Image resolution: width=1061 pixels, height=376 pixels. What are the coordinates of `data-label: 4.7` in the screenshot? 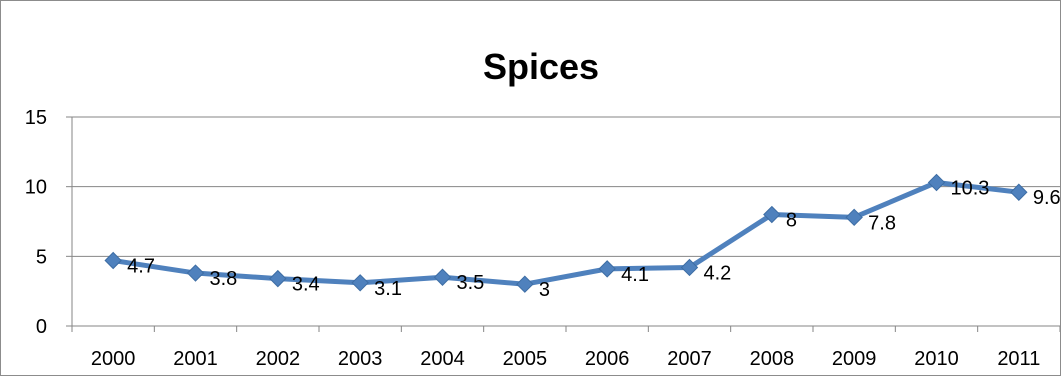 It's located at (141, 267).